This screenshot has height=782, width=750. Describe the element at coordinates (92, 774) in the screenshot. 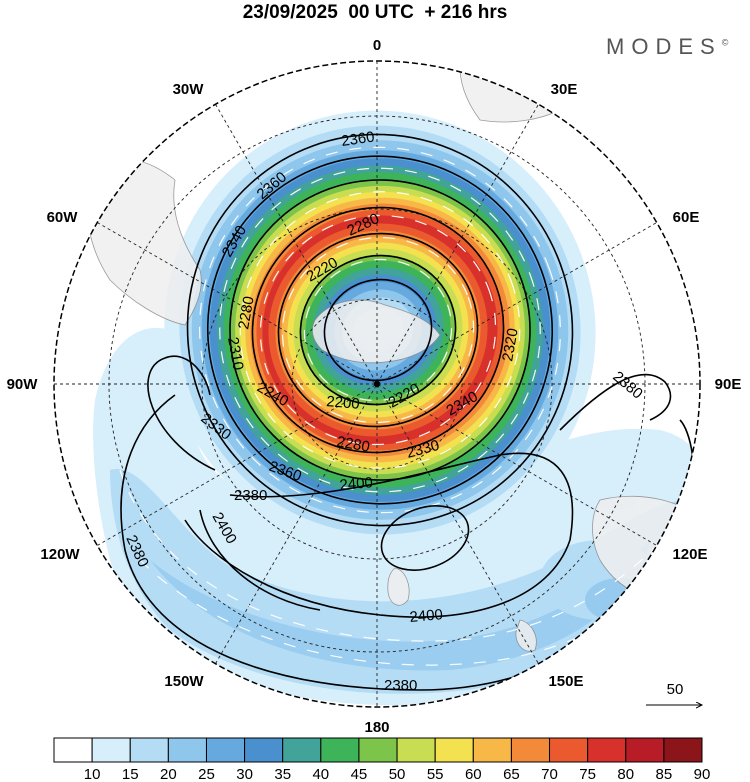

I see `colorbar-label: 10` at that location.